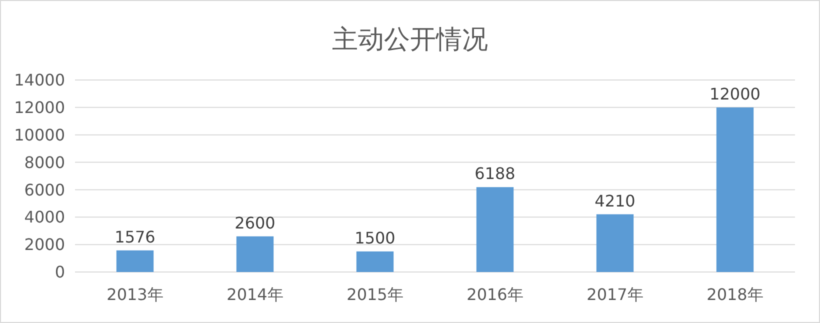  Describe the element at coordinates (735, 294) in the screenshot. I see `x-tick-label: 2018年` at that location.